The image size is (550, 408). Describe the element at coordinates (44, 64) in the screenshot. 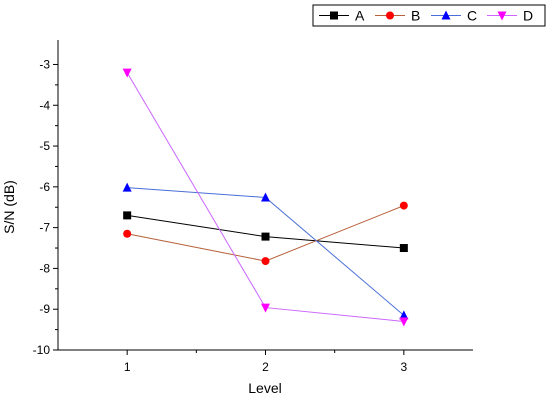

I see `y-tick-label: -3` at that location.